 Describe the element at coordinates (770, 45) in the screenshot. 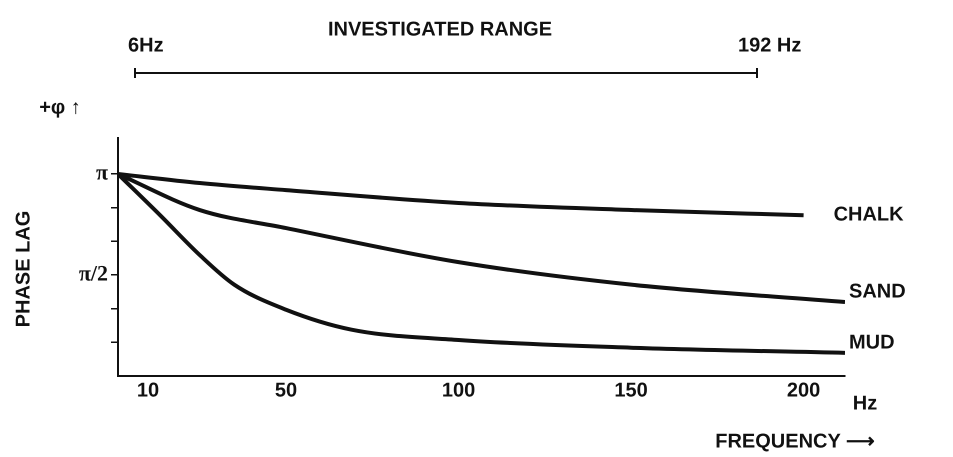

I see `text: 192 Hz` at that location.